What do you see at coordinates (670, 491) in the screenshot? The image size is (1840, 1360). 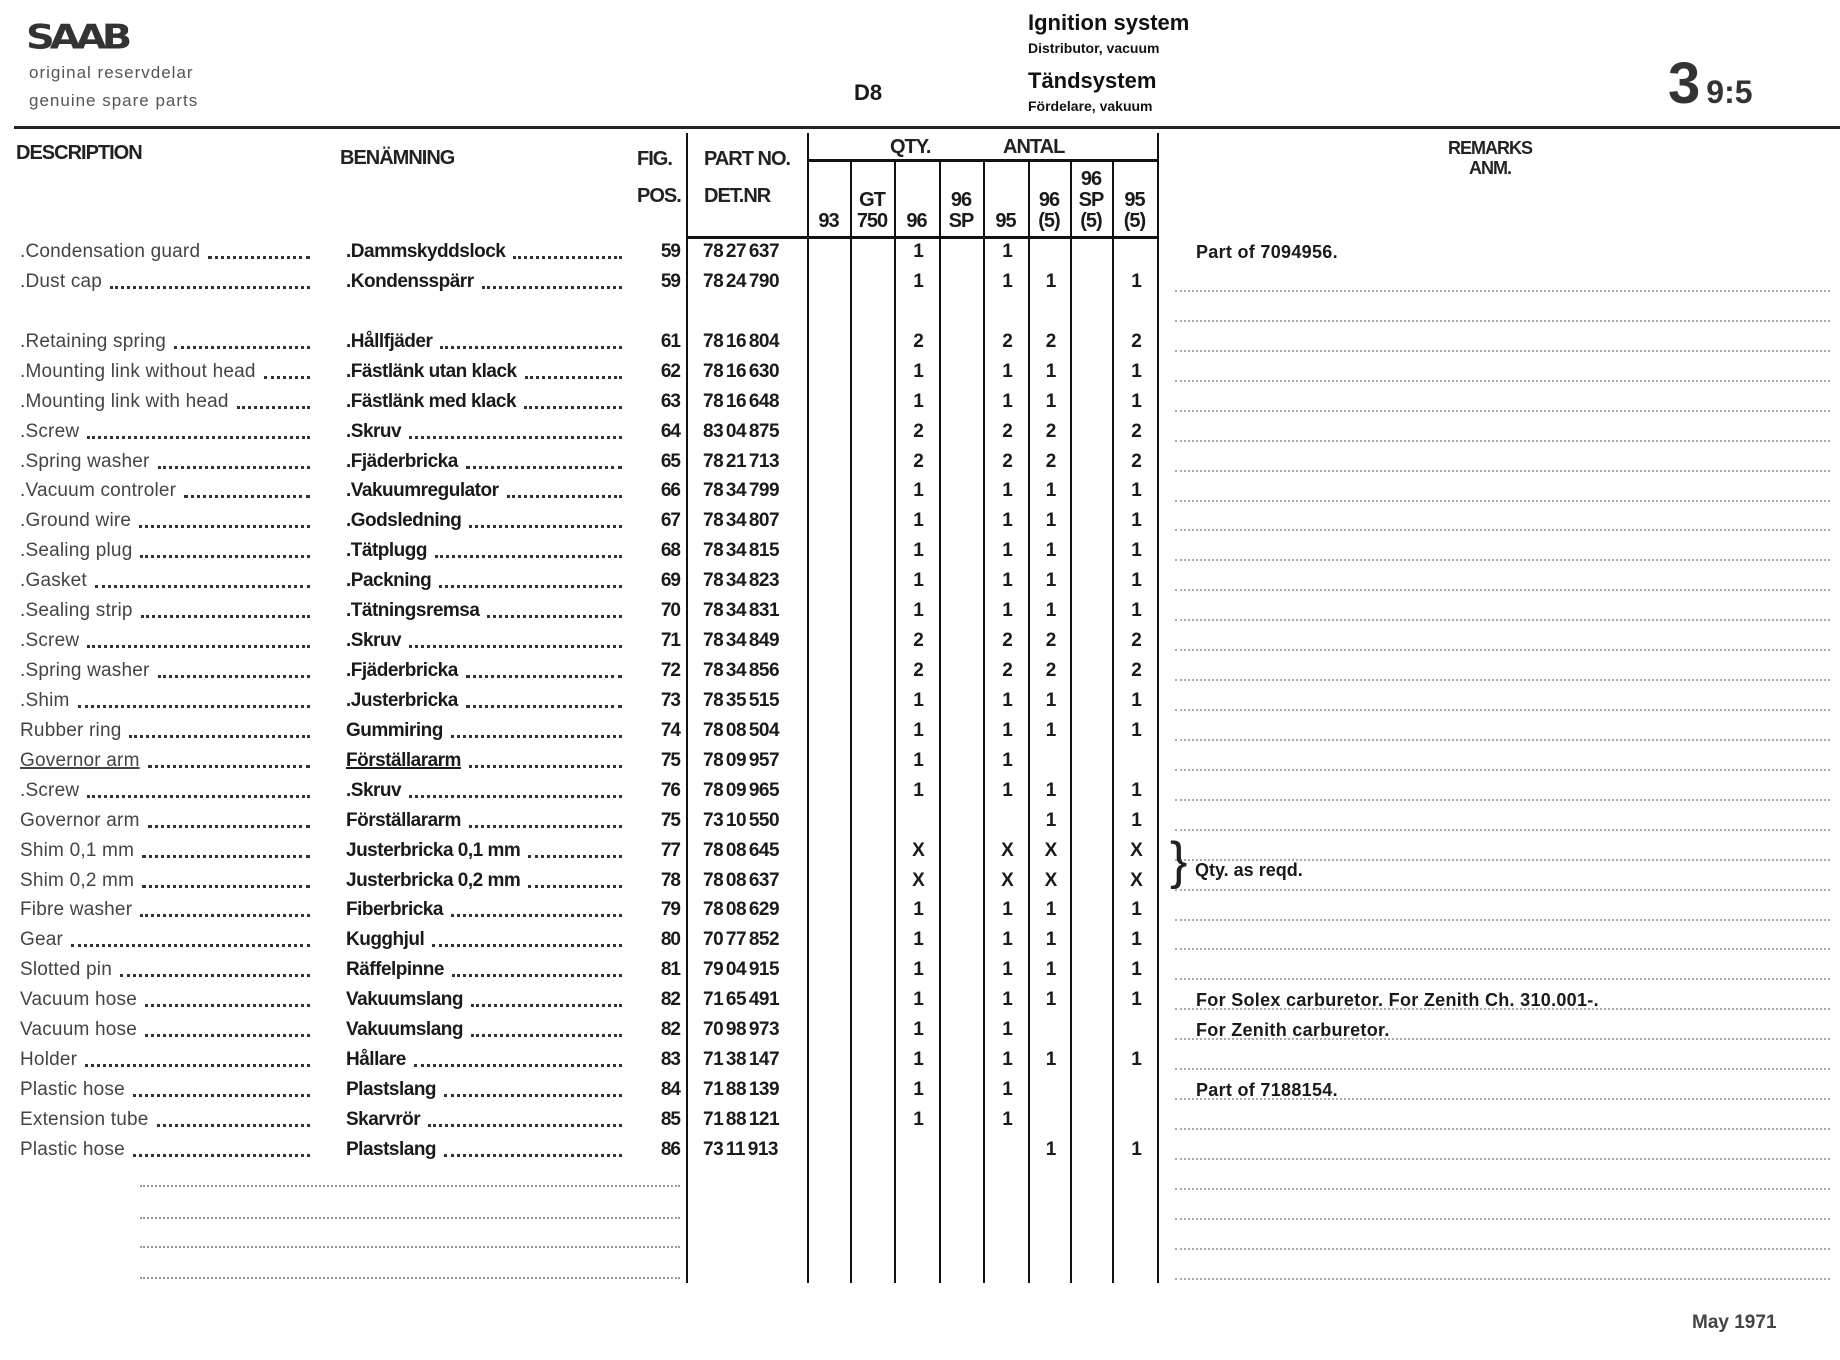 I see `fig-pos: 66` at bounding box center [670, 491].